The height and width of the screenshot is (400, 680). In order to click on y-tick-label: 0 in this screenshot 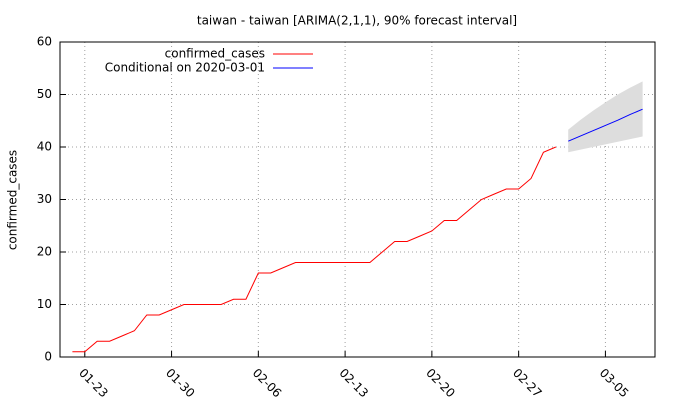, I will do `click(48, 357)`.